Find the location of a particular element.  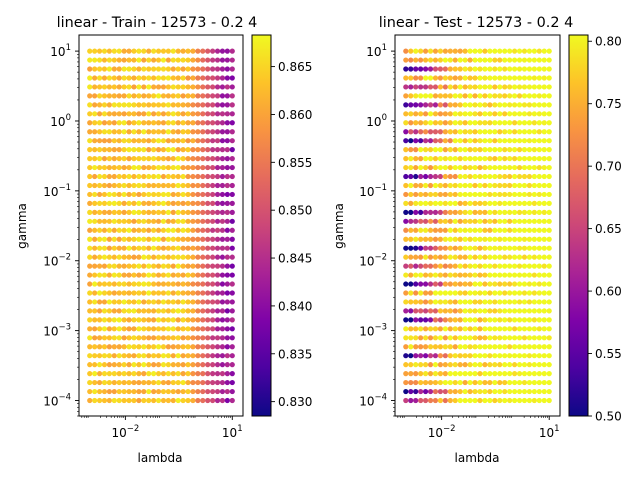

y-tick-label: 10−2 is located at coordinates (57, 261).